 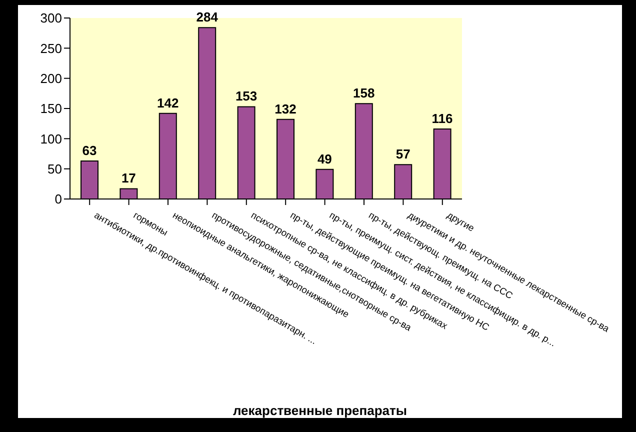 I want to click on y-tick-label: 50, so click(x=55, y=168).